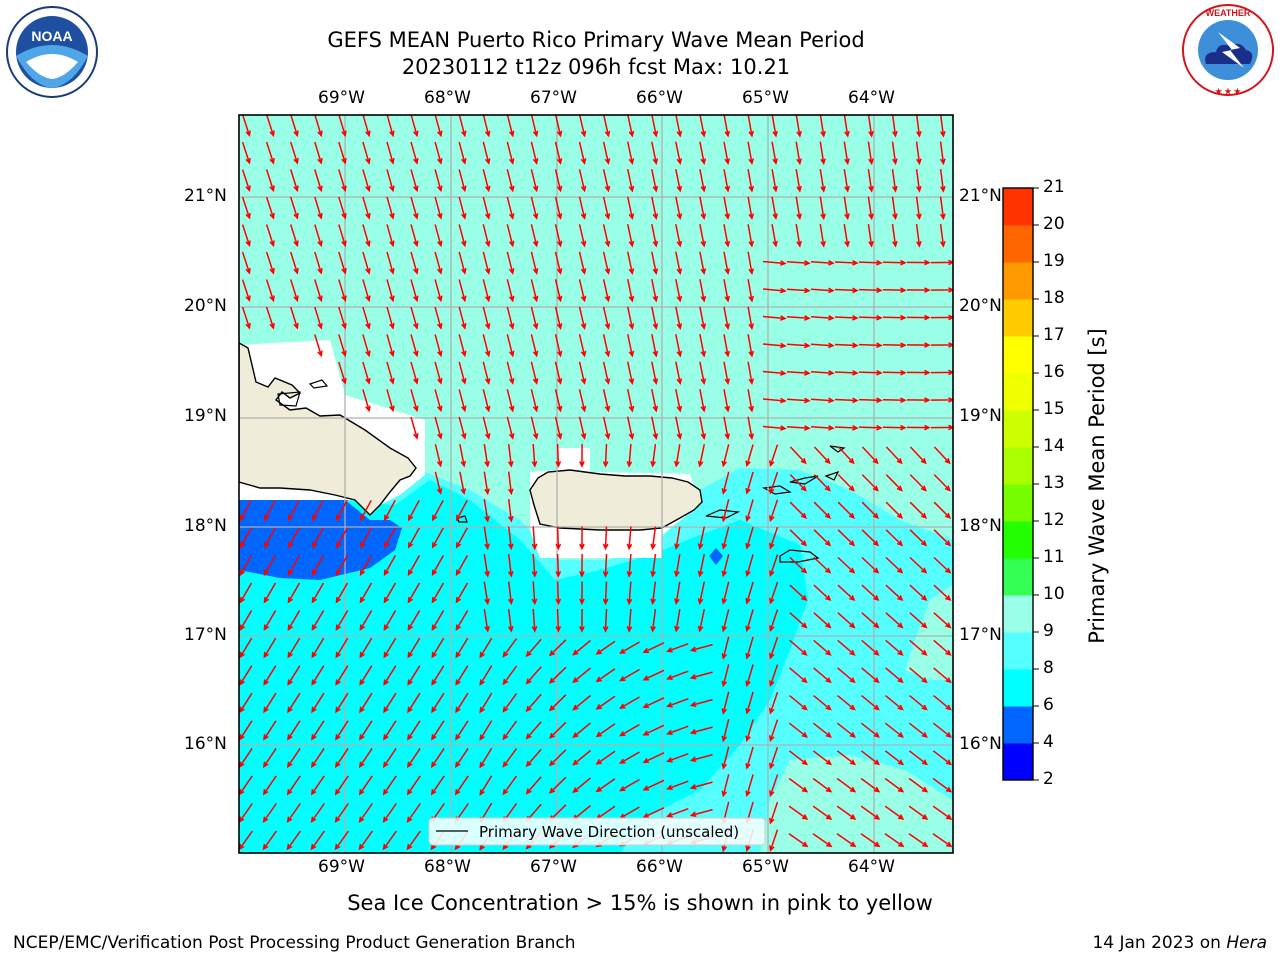  Describe the element at coordinates (205, 306) in the screenshot. I see `lat-tick-left-20: 20°N` at that location.